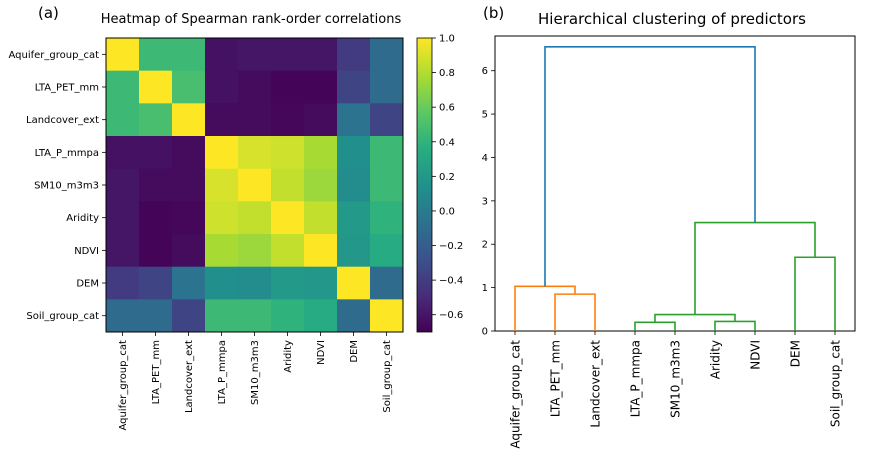 The height and width of the screenshot is (459, 878). Describe the element at coordinates (451, 281) in the screenshot. I see `colorbar-tick-label: −0.4` at that location.